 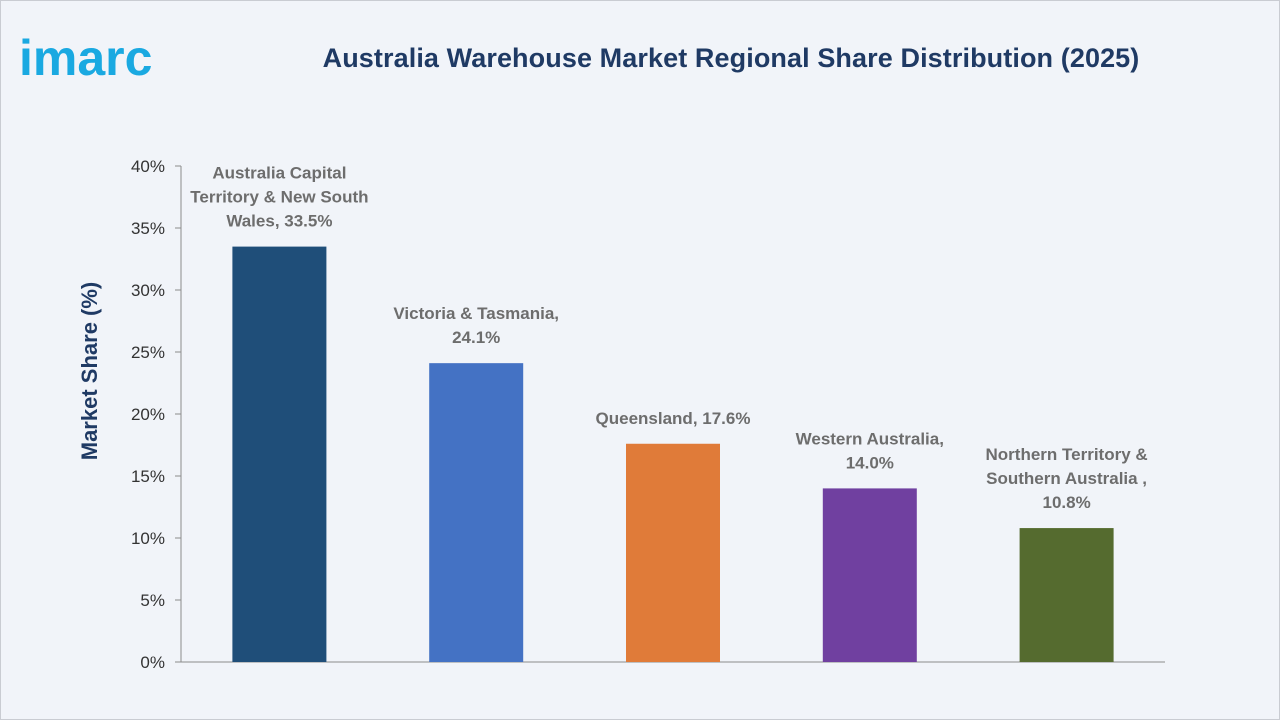 What do you see at coordinates (152, 600) in the screenshot?
I see `y-tick-label: 5%` at bounding box center [152, 600].